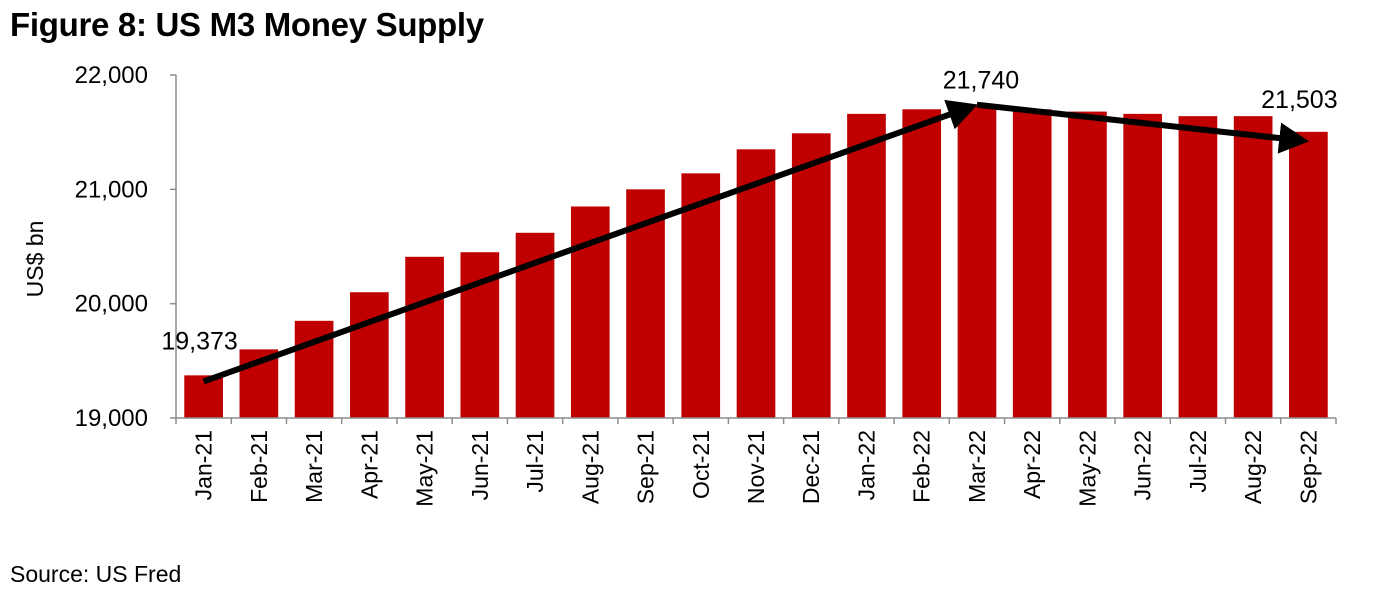  I want to click on x-tick-label-apr-22: Apr-22, so click(1032, 464).